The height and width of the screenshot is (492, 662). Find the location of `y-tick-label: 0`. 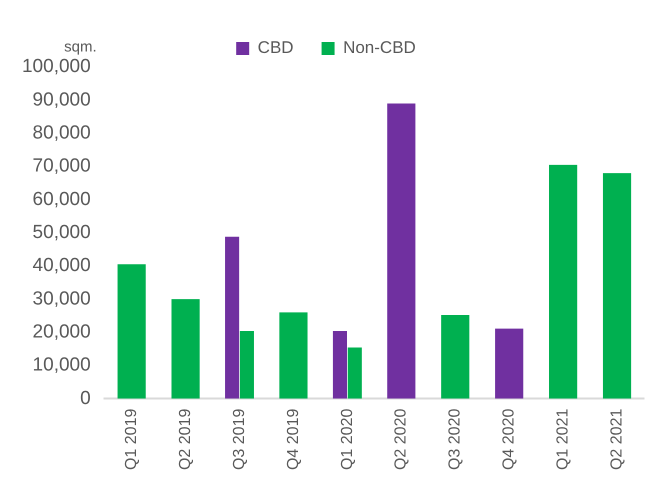

y-tick-label: 0 is located at coordinates (85, 398).